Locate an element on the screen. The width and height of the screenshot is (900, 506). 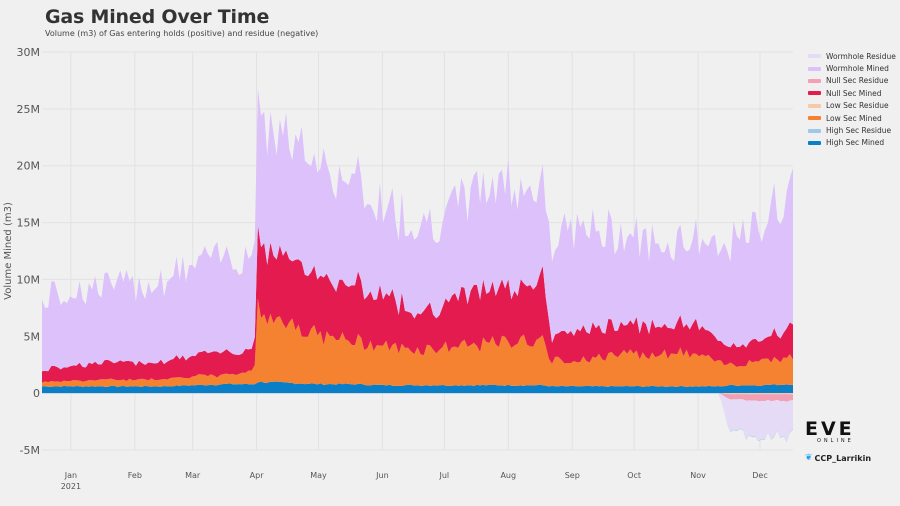
x-tick-label: May is located at coordinates (318, 475).